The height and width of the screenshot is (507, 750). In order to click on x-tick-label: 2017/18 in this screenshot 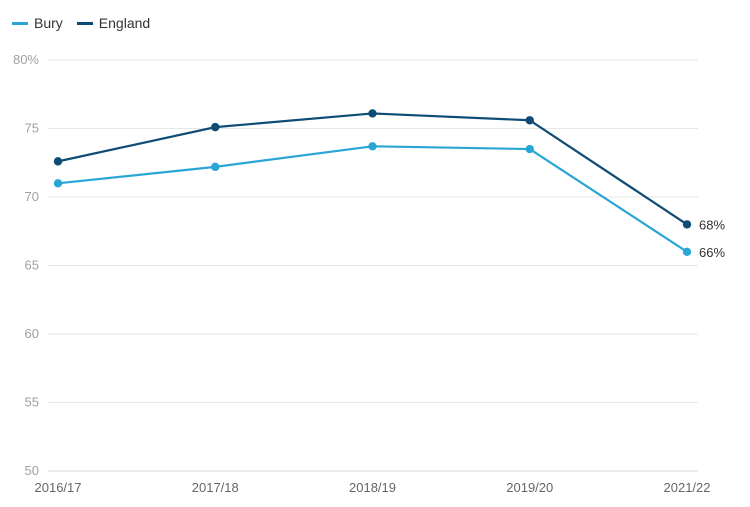, I will do `click(215, 487)`.